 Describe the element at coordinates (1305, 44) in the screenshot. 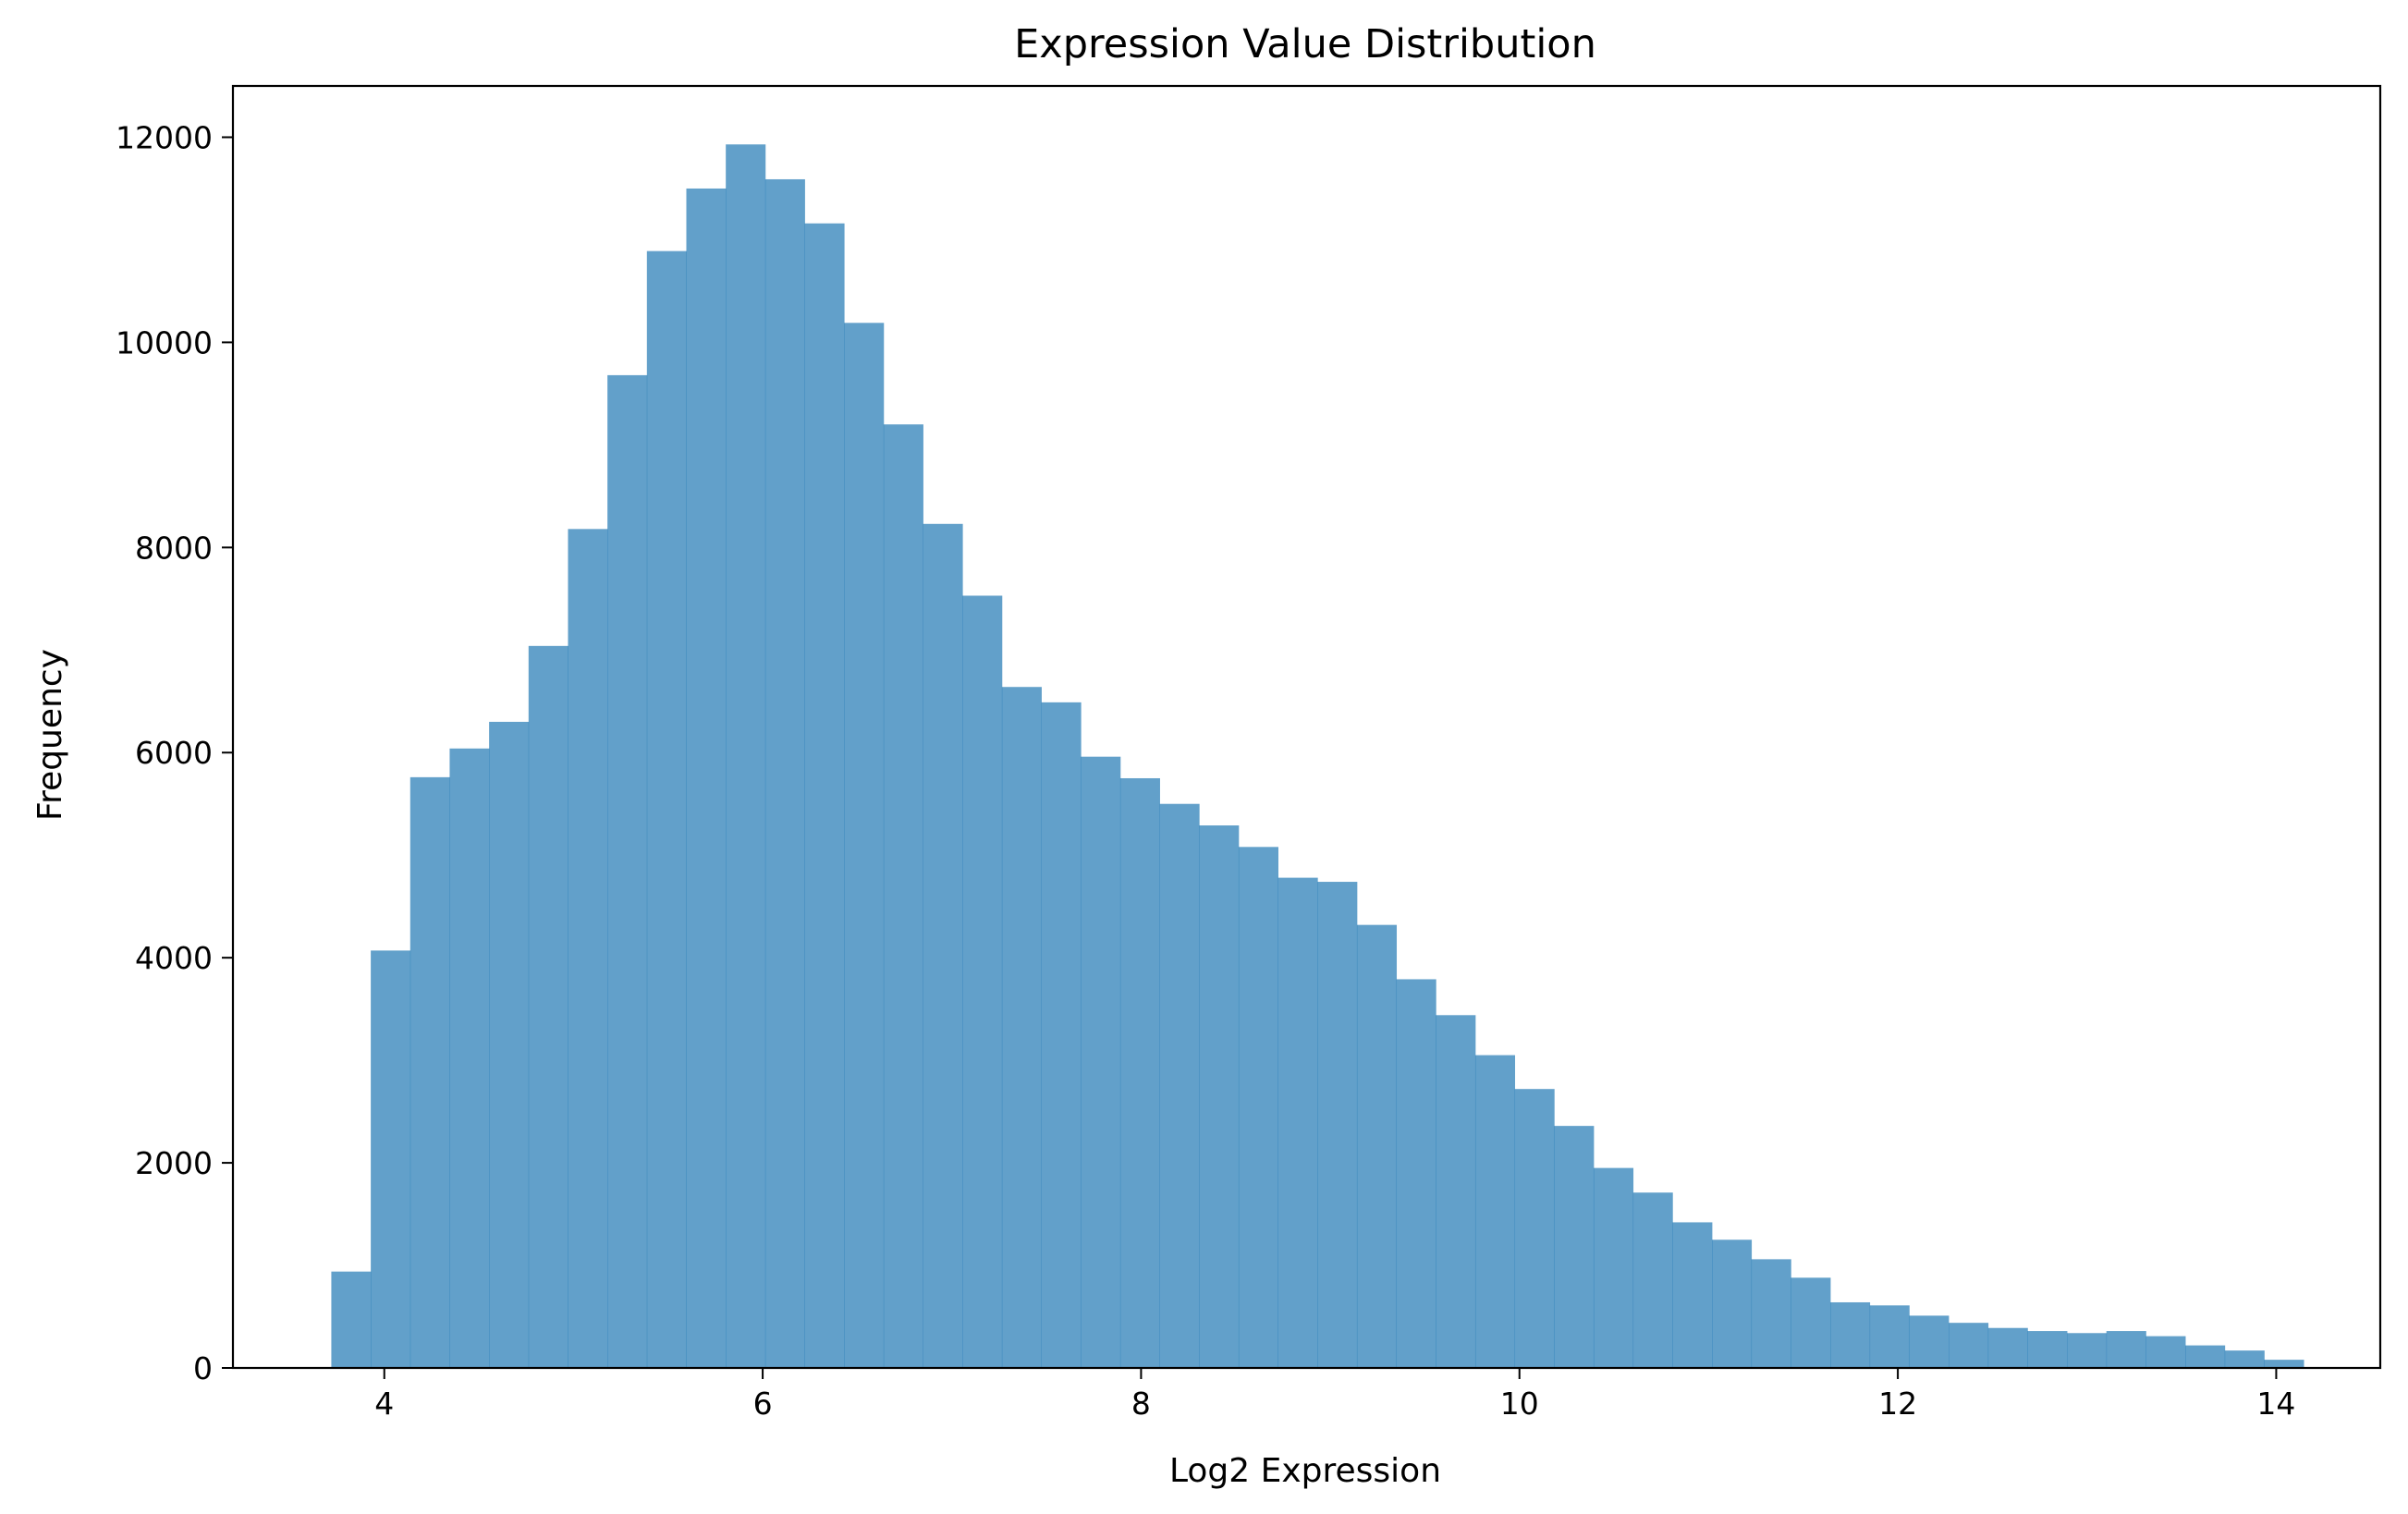

I see `chart-title: Expression Value Distribution` at that location.